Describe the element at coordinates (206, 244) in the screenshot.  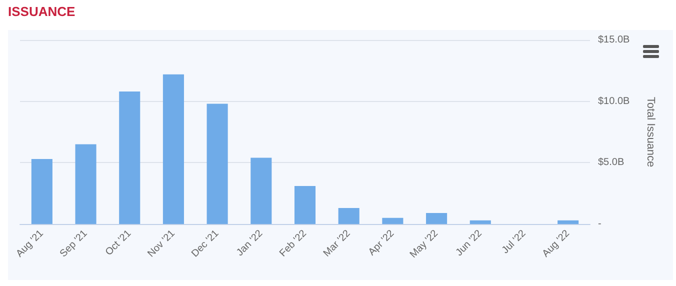
I see `x-tick-label: Dec '21` at that location.